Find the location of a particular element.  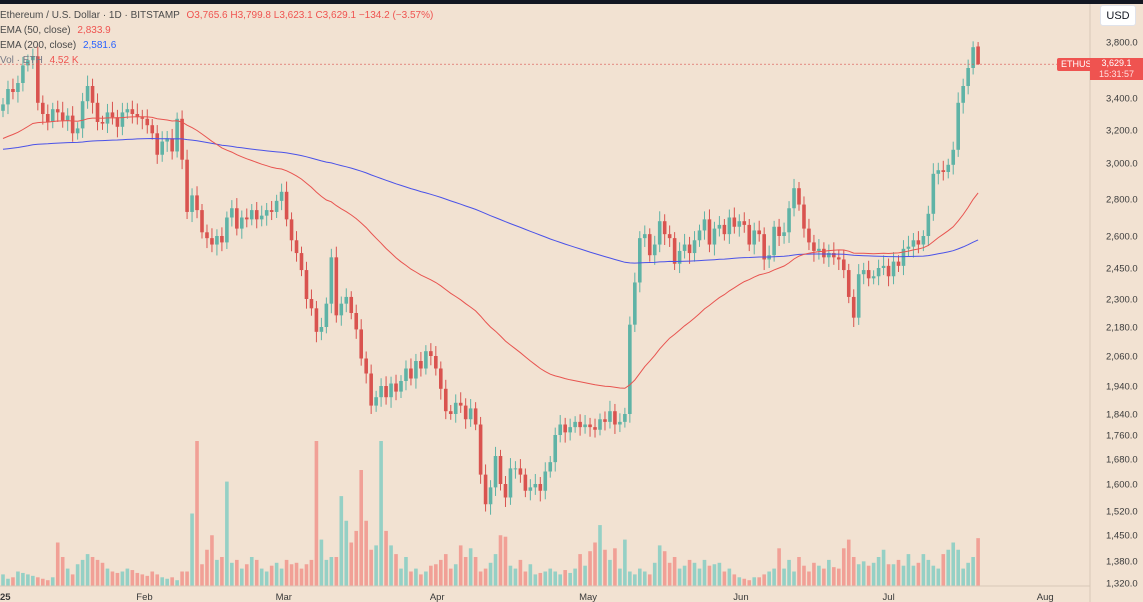

currency-button: USD is located at coordinates (1118, 15).